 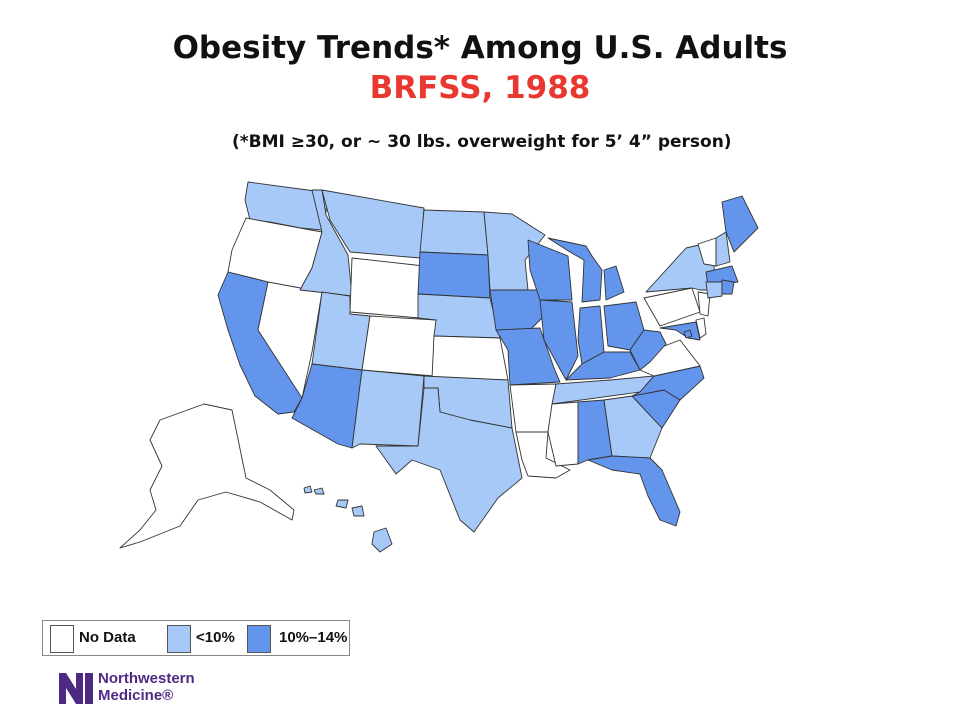 What do you see at coordinates (358, 511) in the screenshot?
I see `hawaii-island-maui` at bounding box center [358, 511].